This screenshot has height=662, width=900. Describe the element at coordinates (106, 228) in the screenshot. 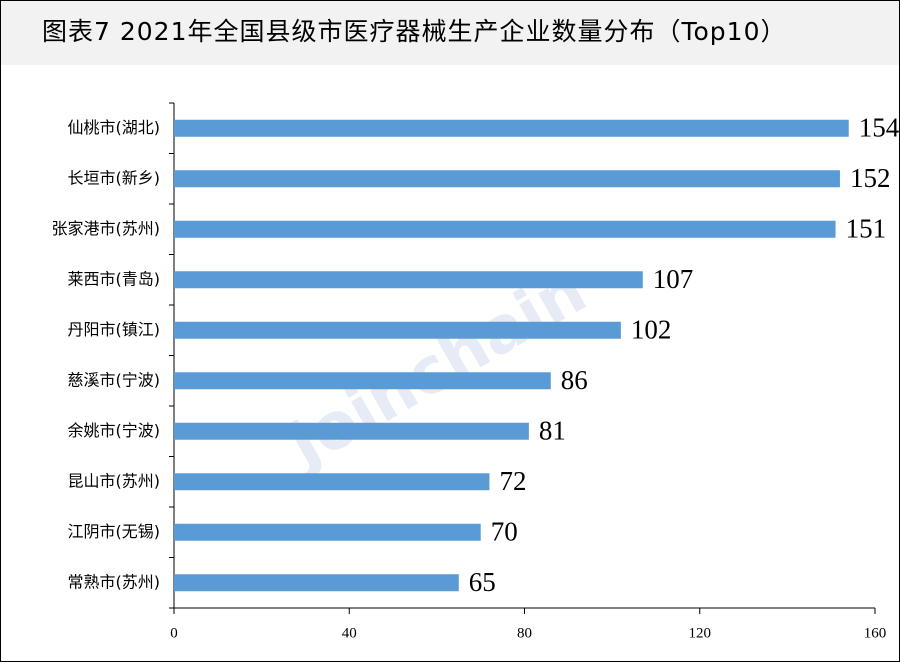

I see `y-tick-label: 张家港市(苏州)` at that location.